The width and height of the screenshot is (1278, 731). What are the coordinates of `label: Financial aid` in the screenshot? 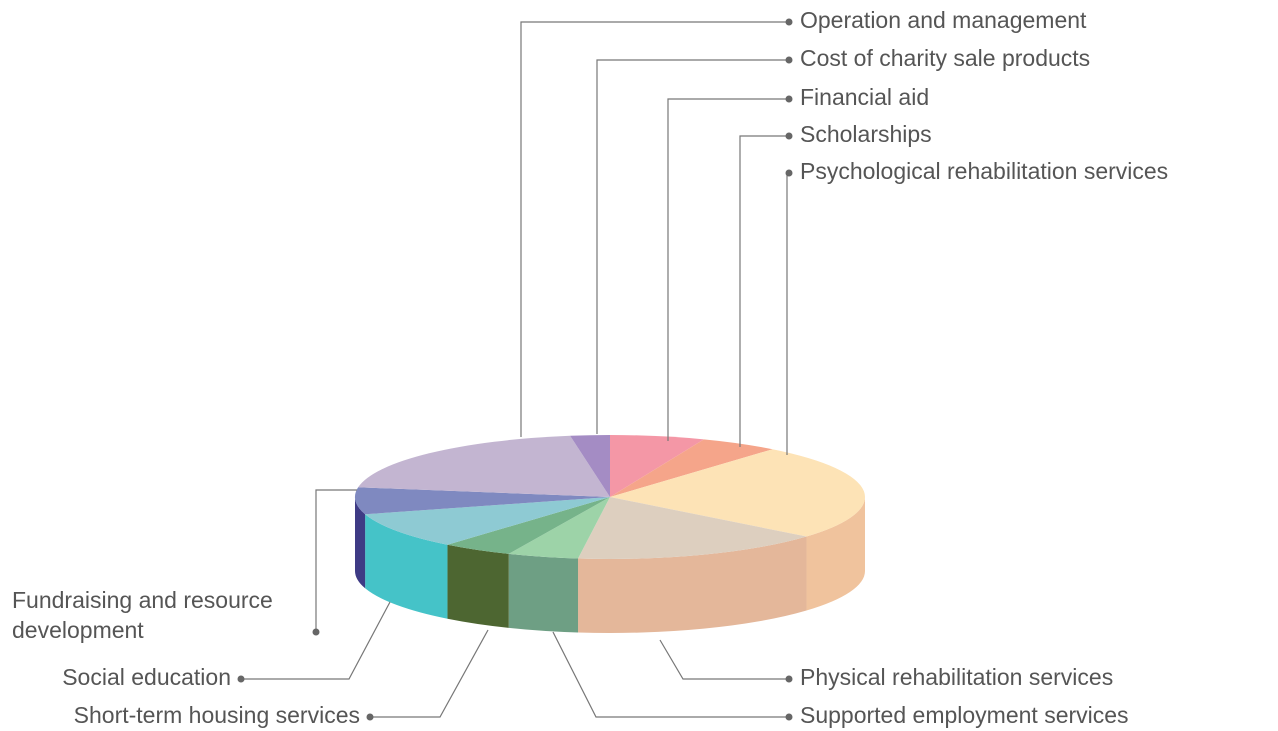 It's located at (864, 97).